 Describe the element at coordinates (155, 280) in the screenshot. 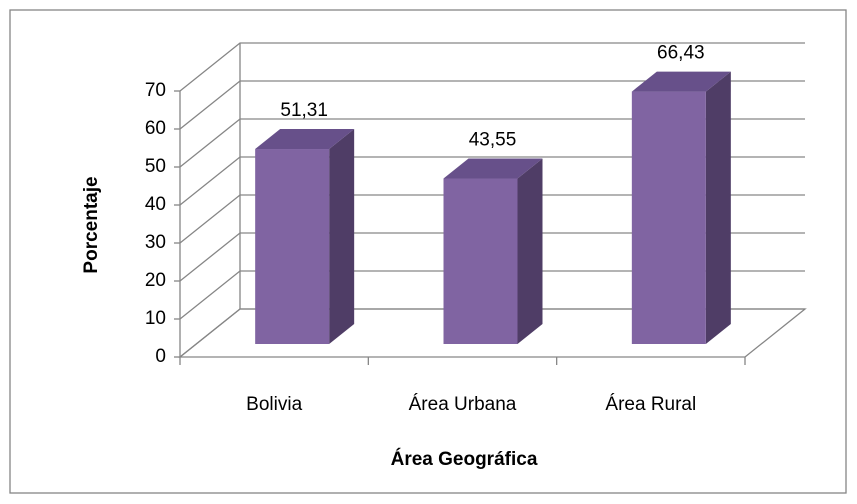

I see `y-tick-label: 20` at that location.